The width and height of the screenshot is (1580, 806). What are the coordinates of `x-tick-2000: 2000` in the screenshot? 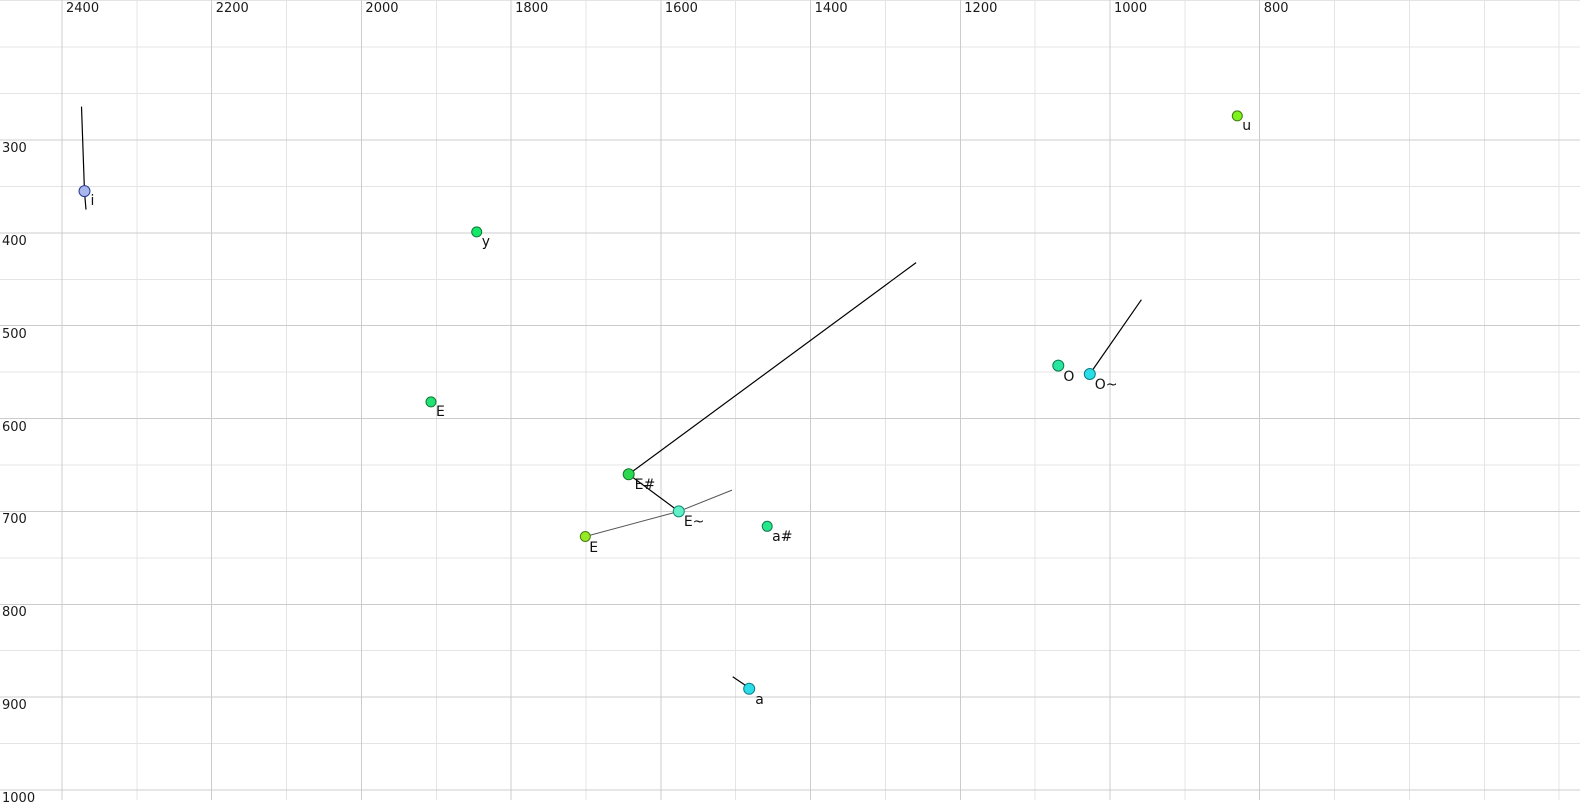 It's located at (382, 8).